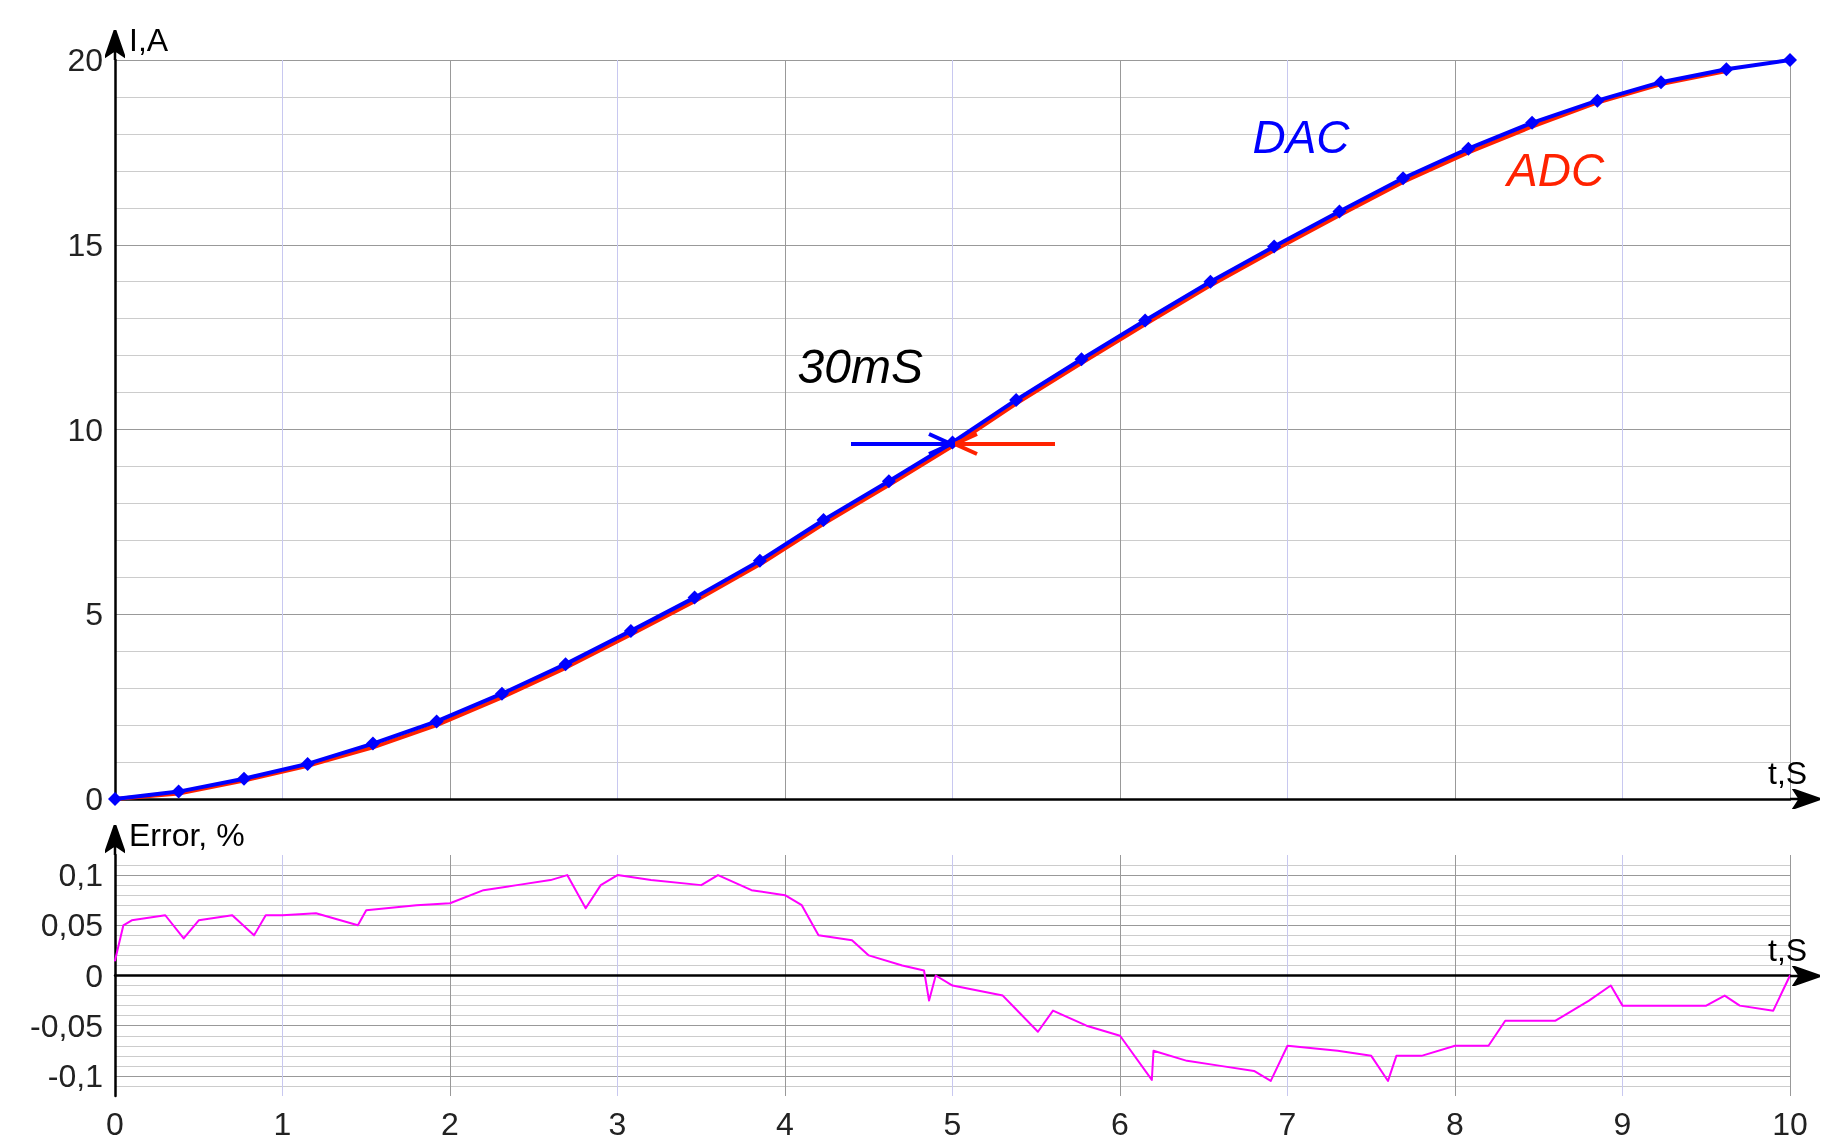 This screenshot has width=1835, height=1142. I want to click on x-tick-label: 8, so click(1455, 1124).